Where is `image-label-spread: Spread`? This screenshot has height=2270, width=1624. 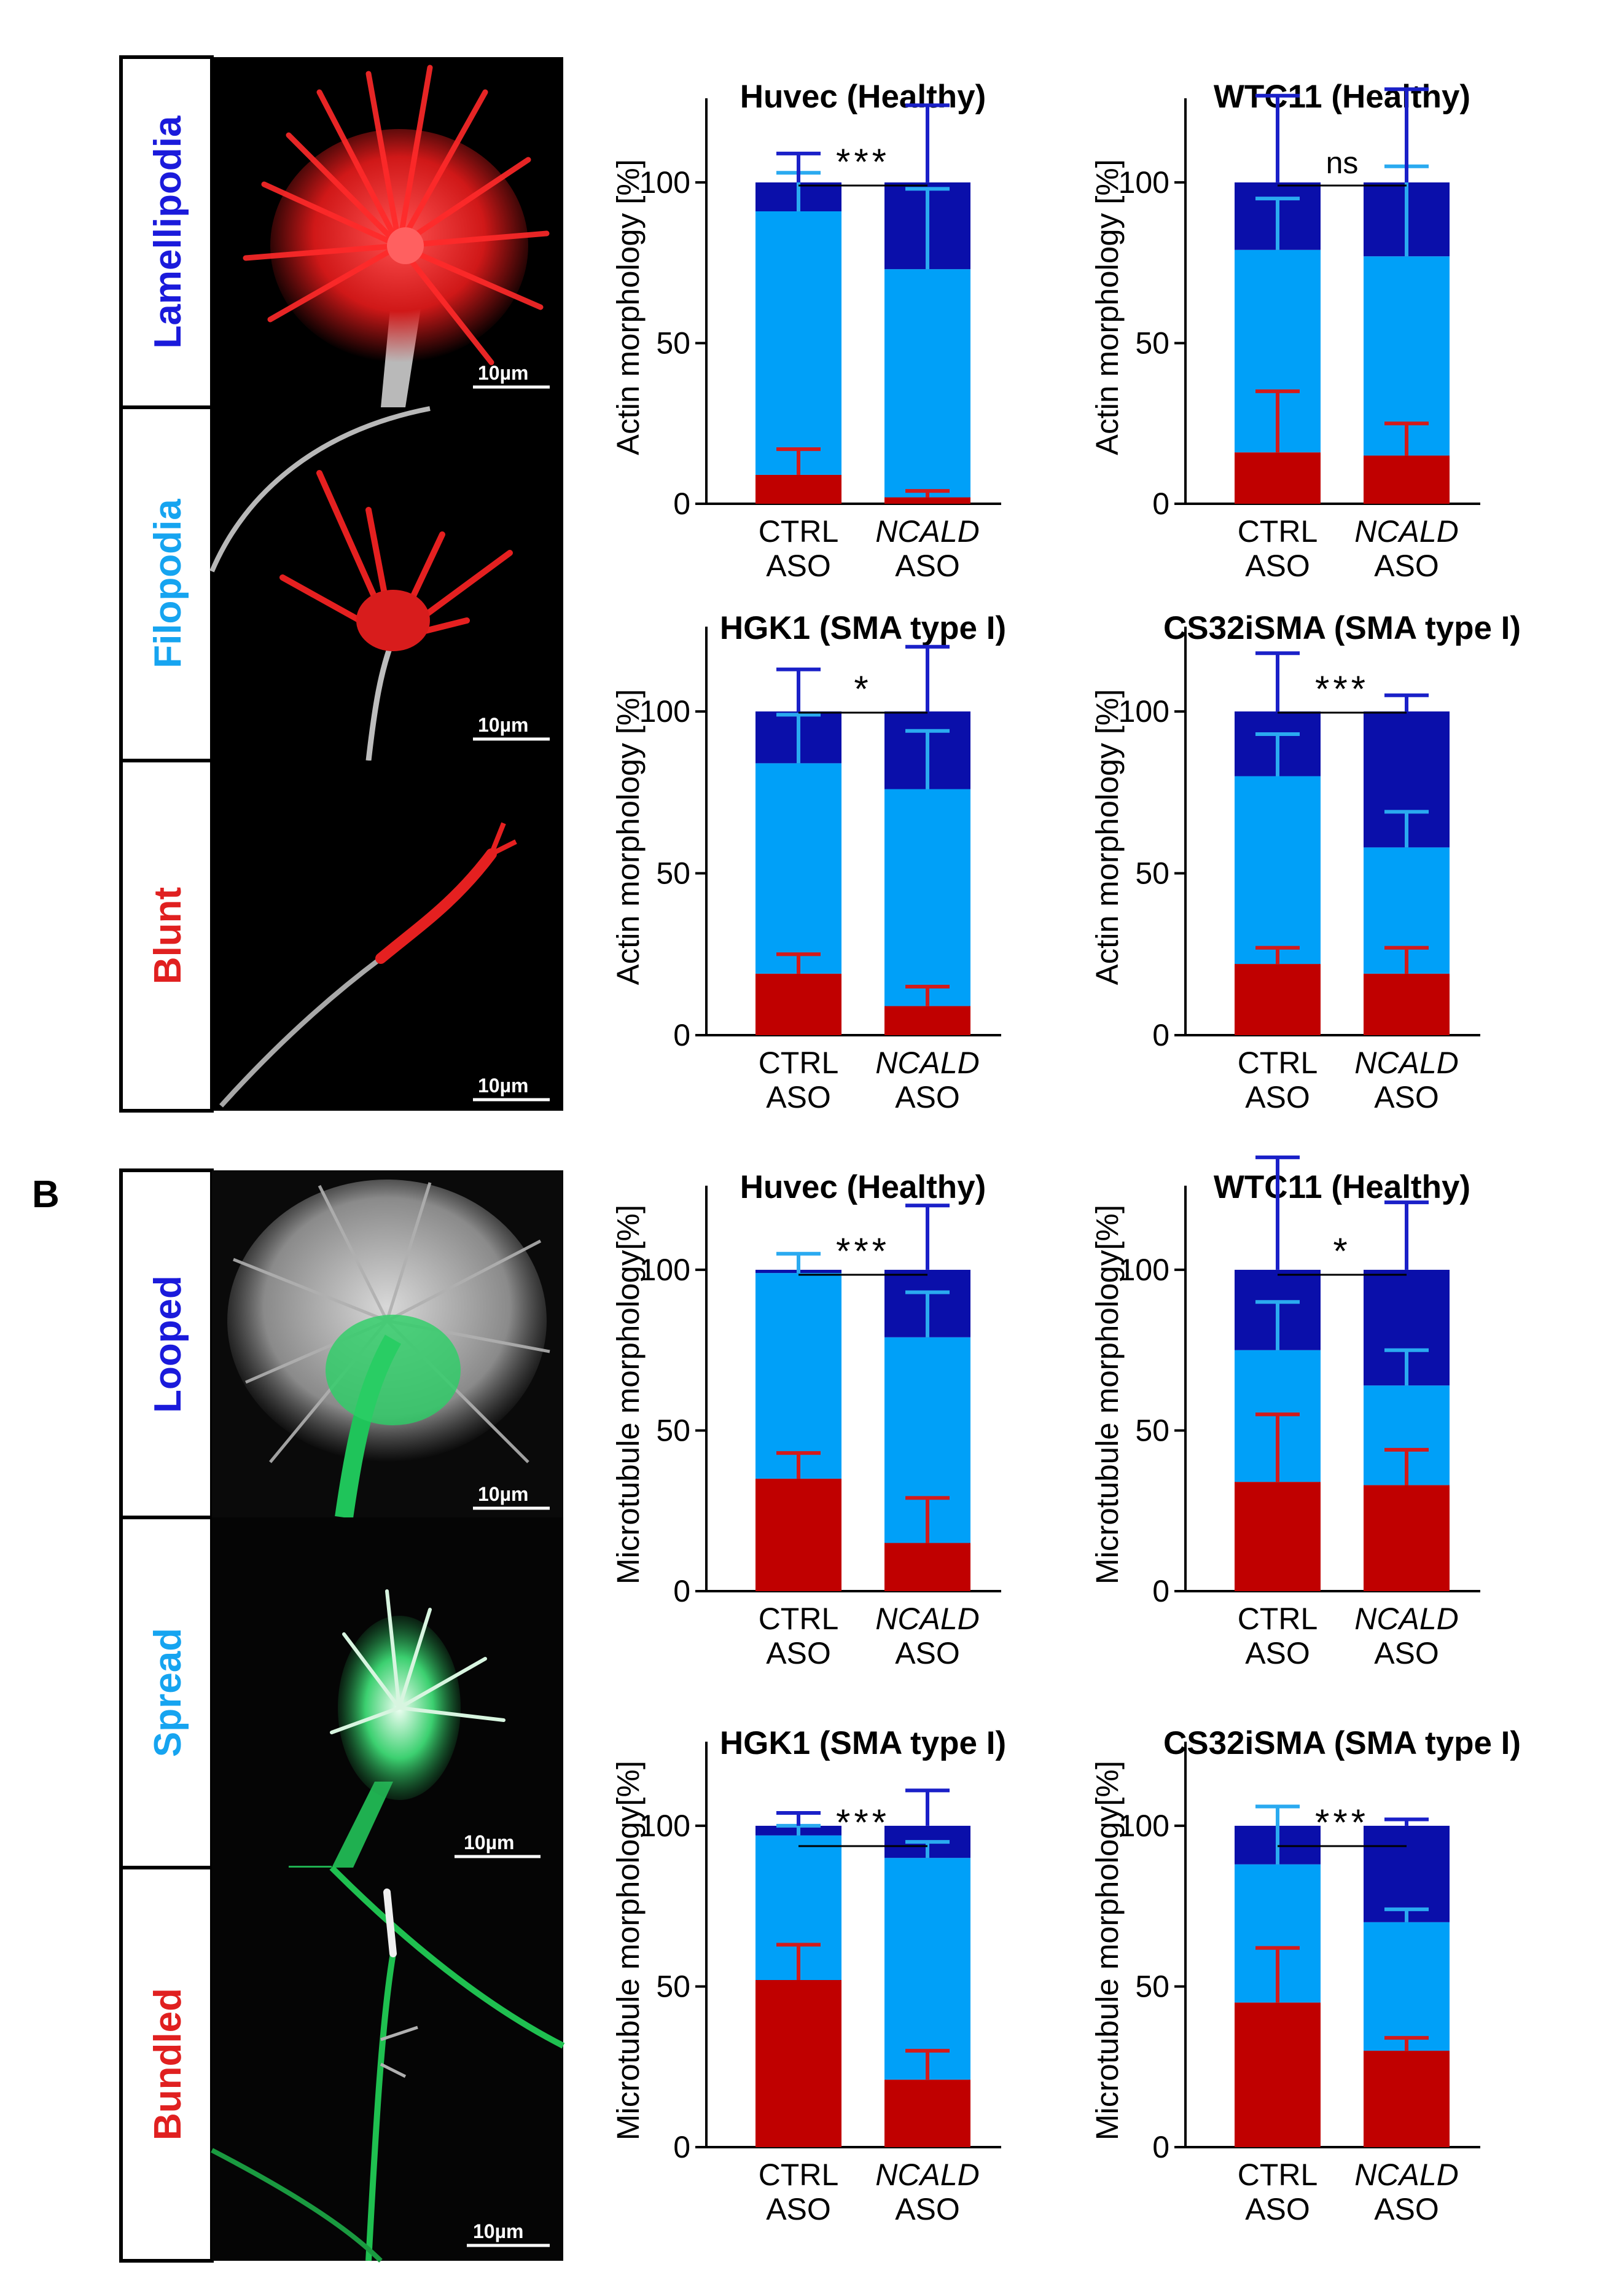
image-label-spread: Spread is located at coordinates (168, 1692).